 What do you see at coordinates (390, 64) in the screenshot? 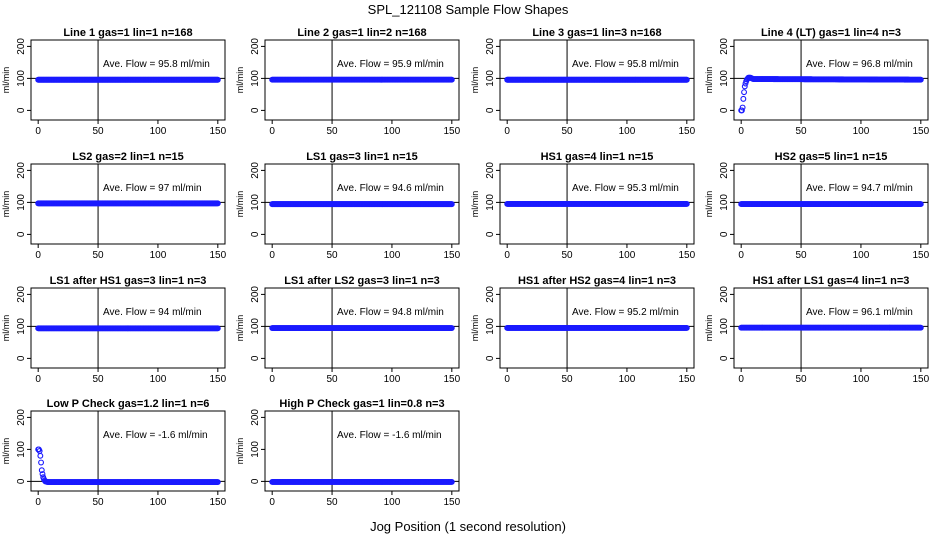
I see `average-flow-annotation: Ave. Flow = 95.9 ml/min` at bounding box center [390, 64].